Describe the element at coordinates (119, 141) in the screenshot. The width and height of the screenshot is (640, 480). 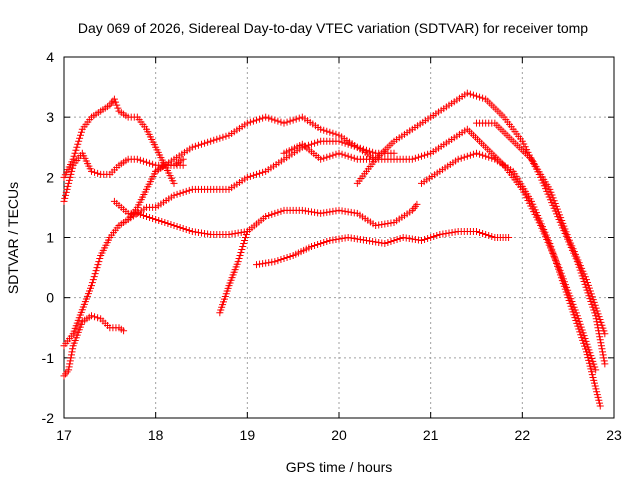
I see `series-pass-B` at that location.